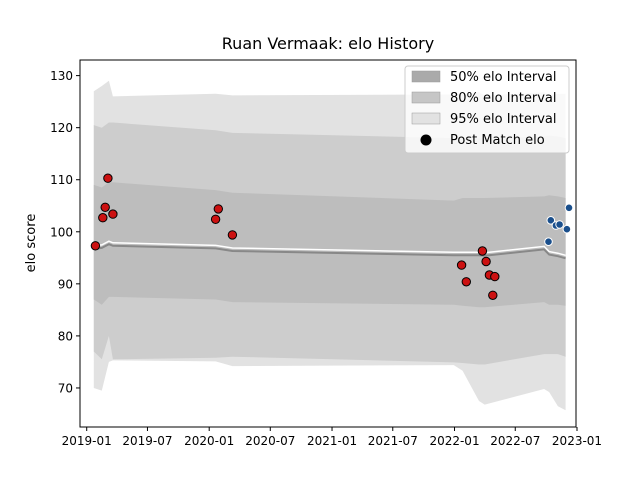  What do you see at coordinates (503, 77) in the screenshot?
I see `legend-label-0: 50% elo Interval` at bounding box center [503, 77].